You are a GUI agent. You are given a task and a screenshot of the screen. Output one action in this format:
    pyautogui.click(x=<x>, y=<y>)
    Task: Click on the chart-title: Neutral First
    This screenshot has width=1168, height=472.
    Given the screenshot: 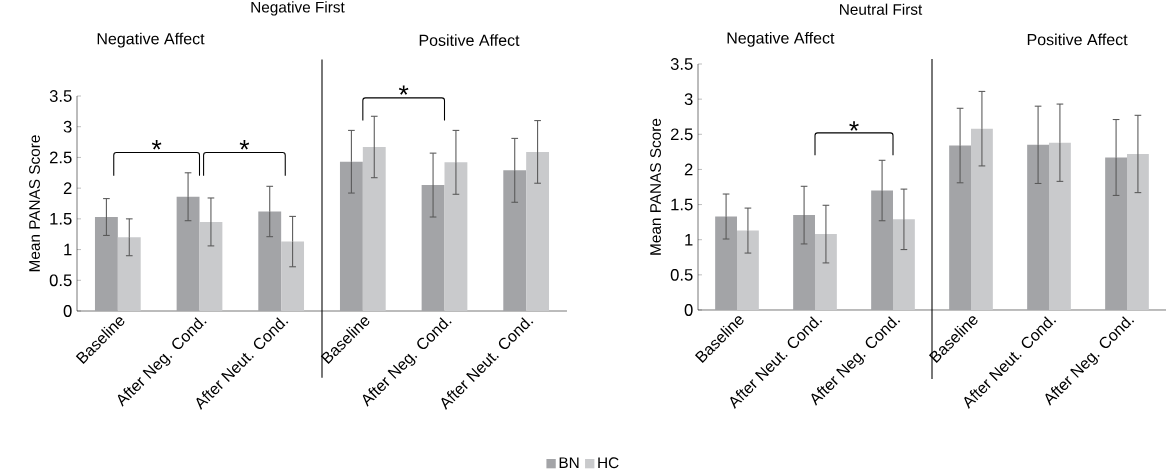 What is the action you would take?
    pyautogui.click(x=881, y=9)
    